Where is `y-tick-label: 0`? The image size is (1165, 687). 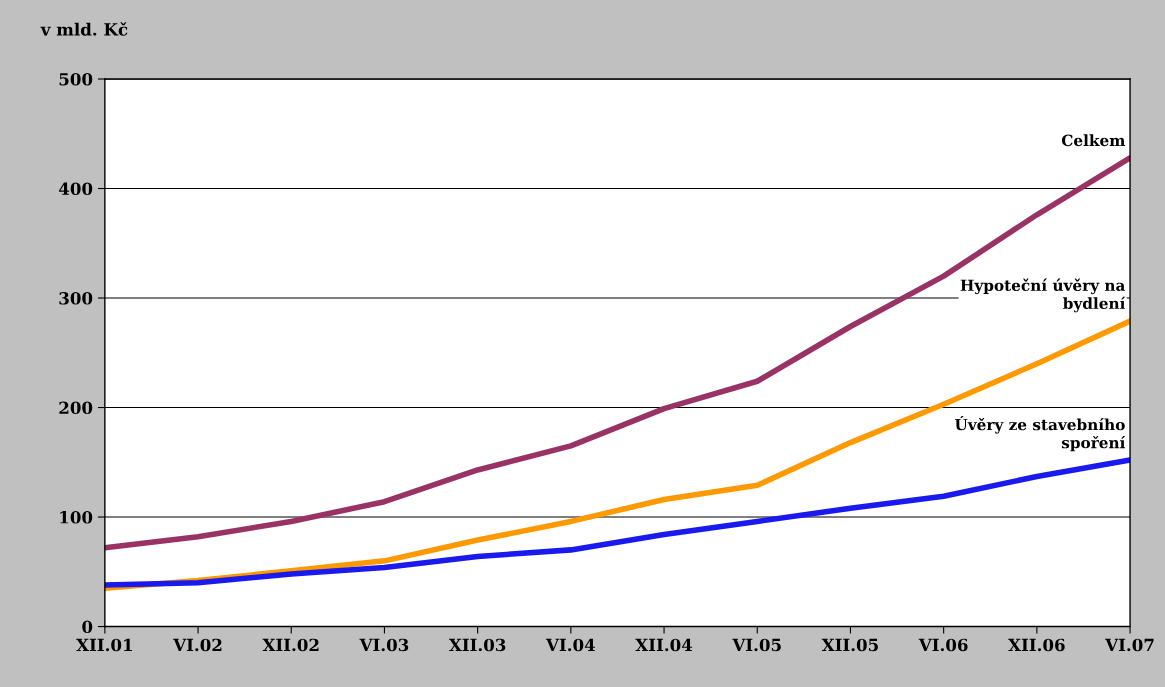 y-tick-label: 0 is located at coordinates (87, 627).